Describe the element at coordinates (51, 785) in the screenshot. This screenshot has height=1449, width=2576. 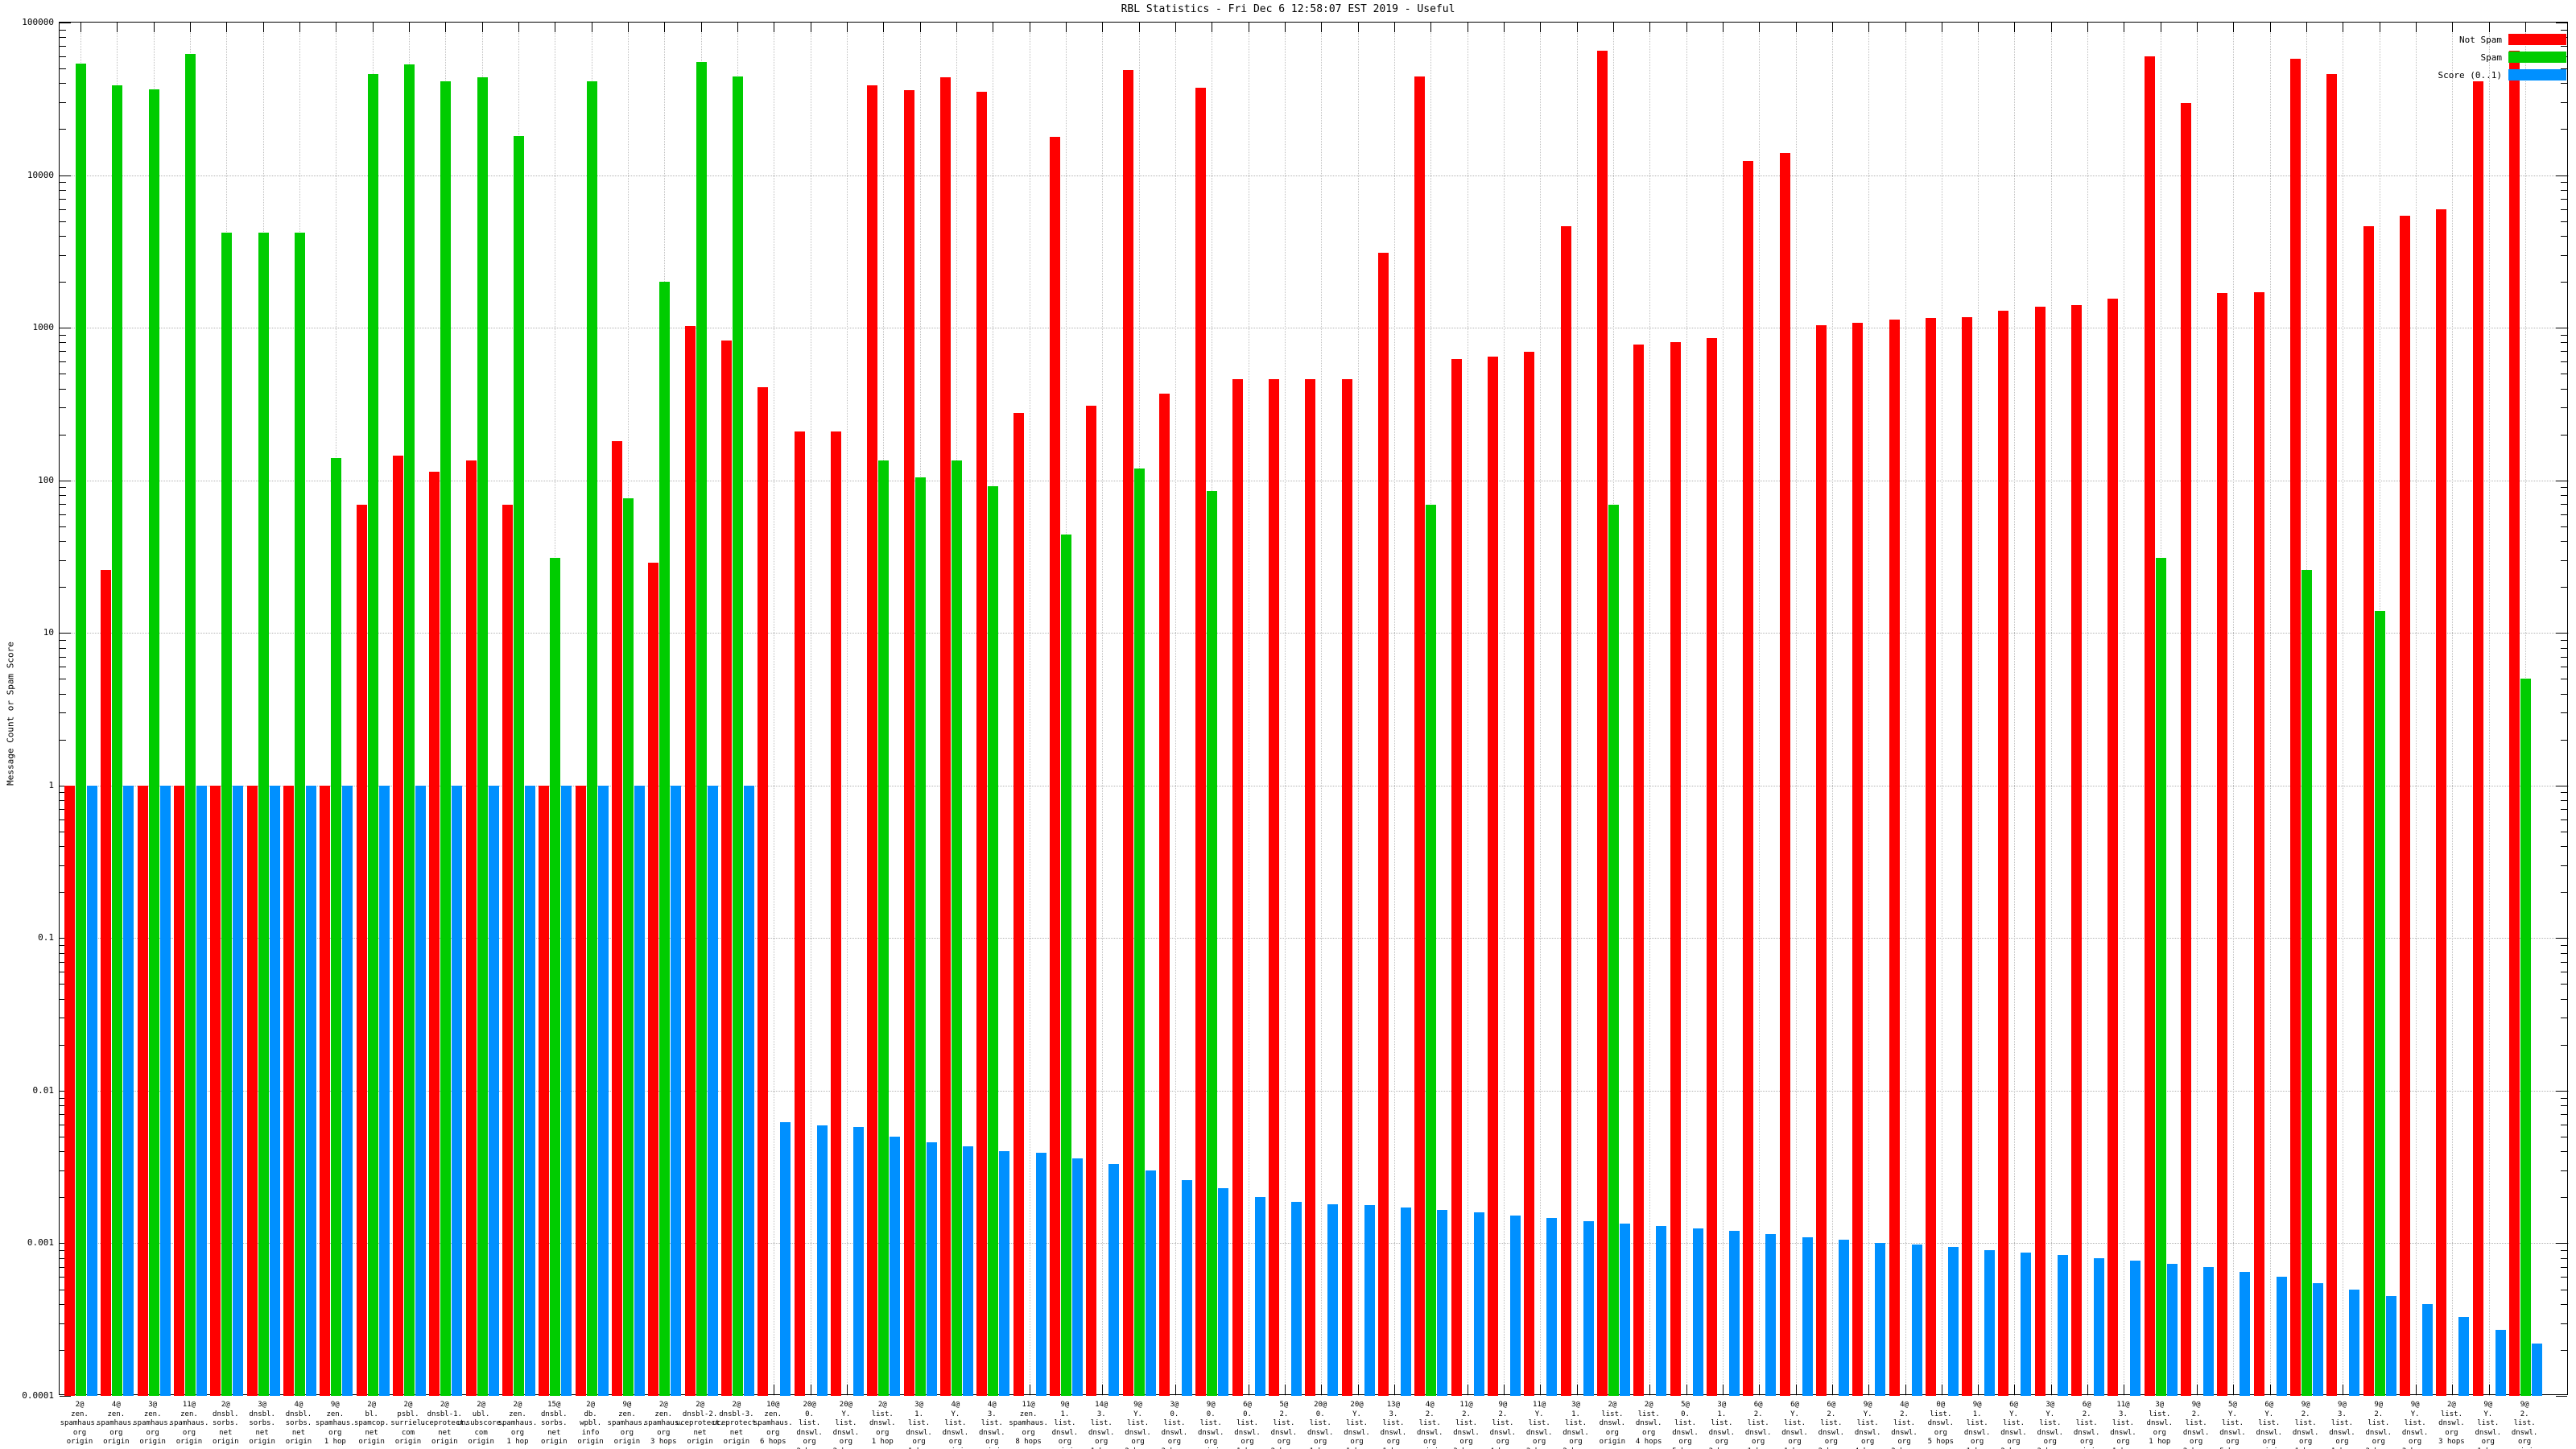
I see `y-tick-label: 1` at that location.